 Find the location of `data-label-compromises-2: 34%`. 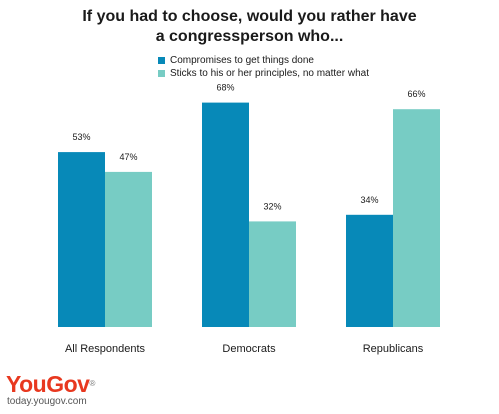

data-label-compromises-2: 34% is located at coordinates (369, 200).